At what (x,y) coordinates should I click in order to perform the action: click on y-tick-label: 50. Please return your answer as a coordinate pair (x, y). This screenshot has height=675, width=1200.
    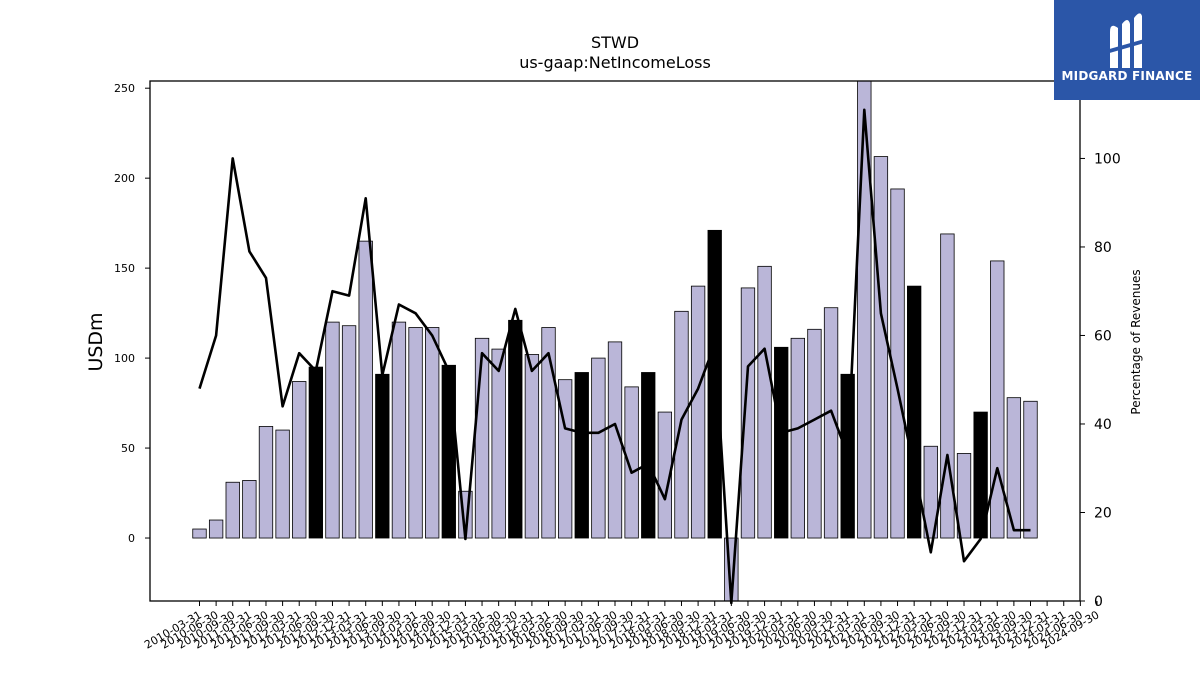
    Looking at the image, I should click on (128, 448).